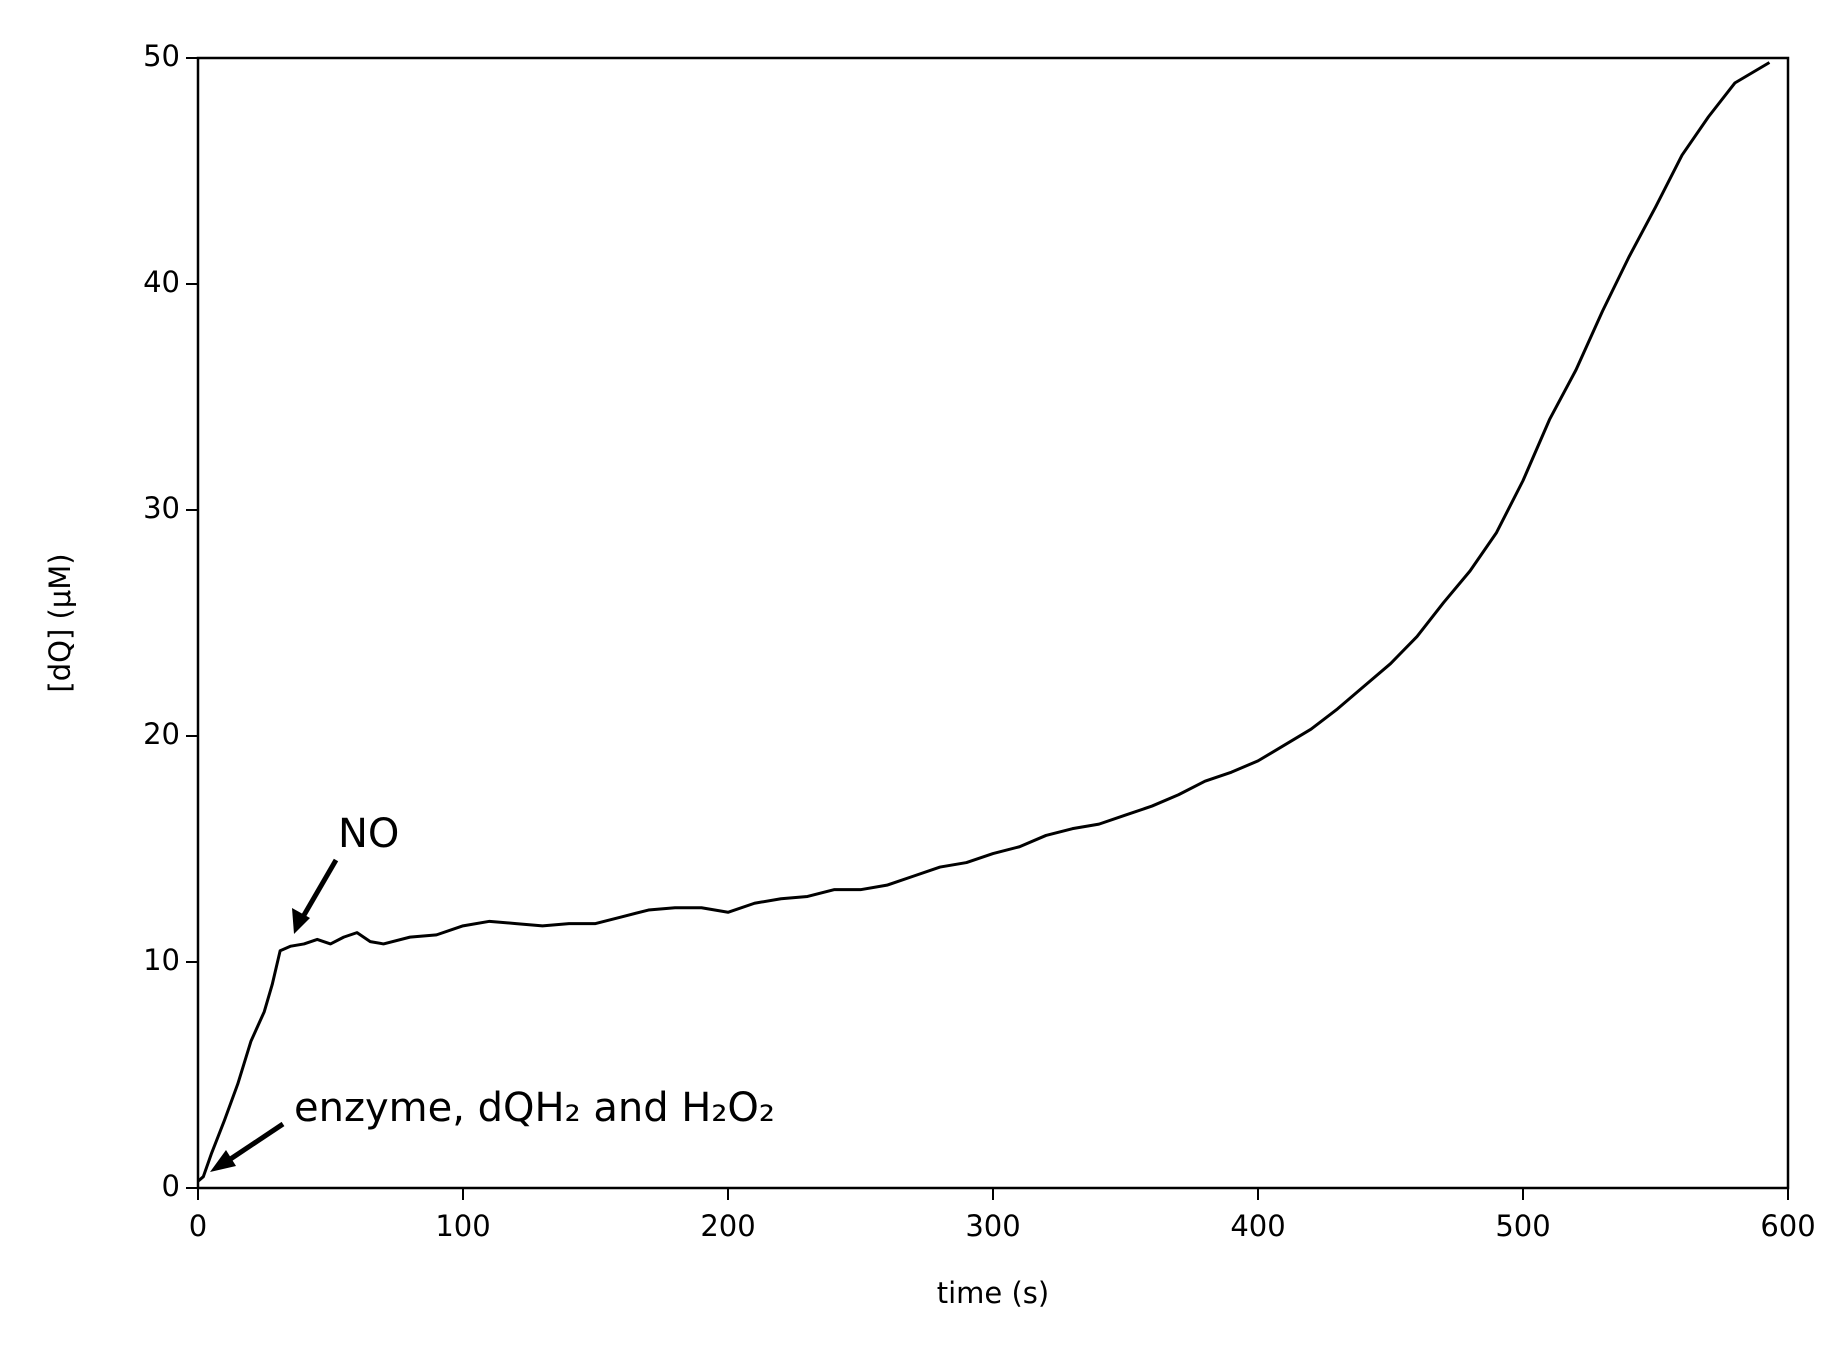 The image size is (1844, 1352). What do you see at coordinates (198, 1226) in the screenshot?
I see `x-tick-label: 0` at bounding box center [198, 1226].